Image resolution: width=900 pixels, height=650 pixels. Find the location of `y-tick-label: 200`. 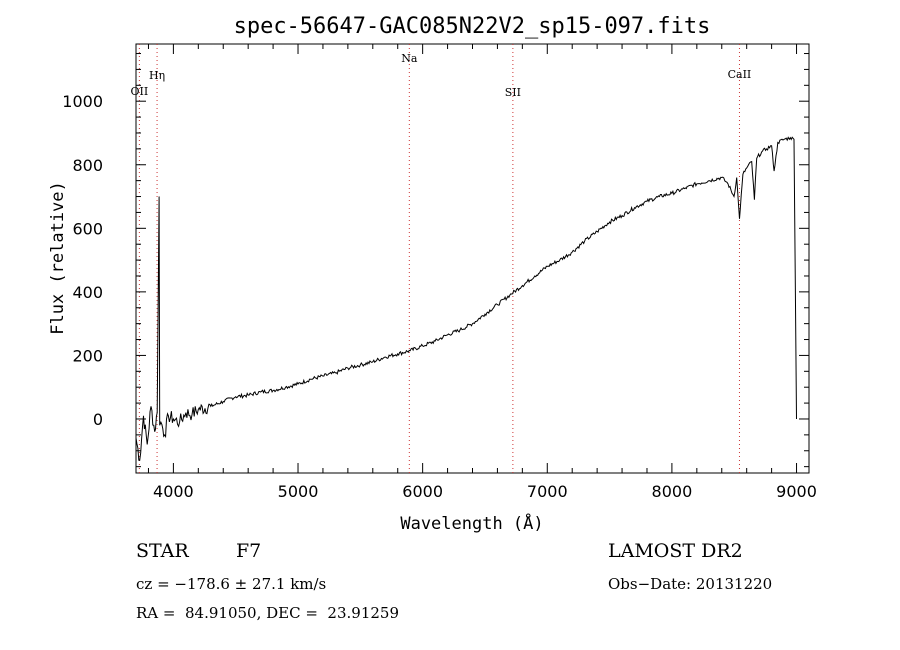

y-tick-label: 200 is located at coordinates (87, 355).